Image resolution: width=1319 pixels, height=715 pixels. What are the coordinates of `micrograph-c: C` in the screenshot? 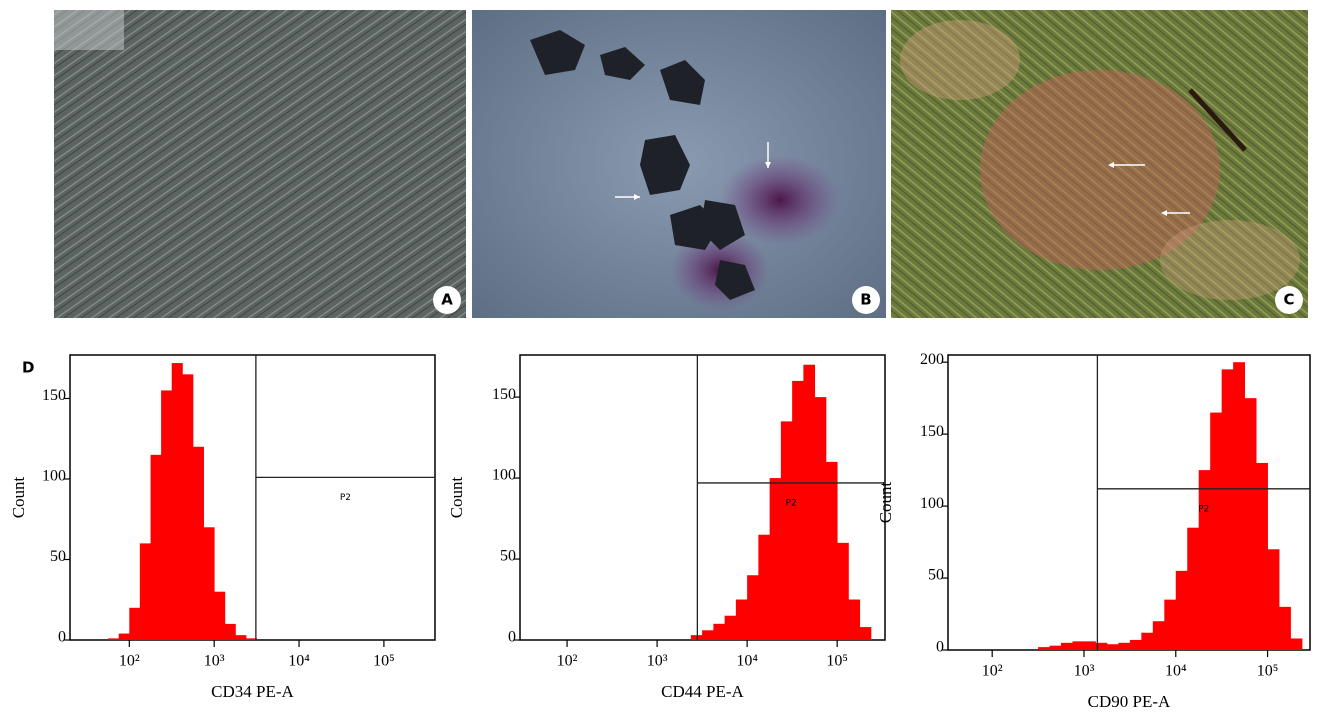 It's located at (1099, 164).